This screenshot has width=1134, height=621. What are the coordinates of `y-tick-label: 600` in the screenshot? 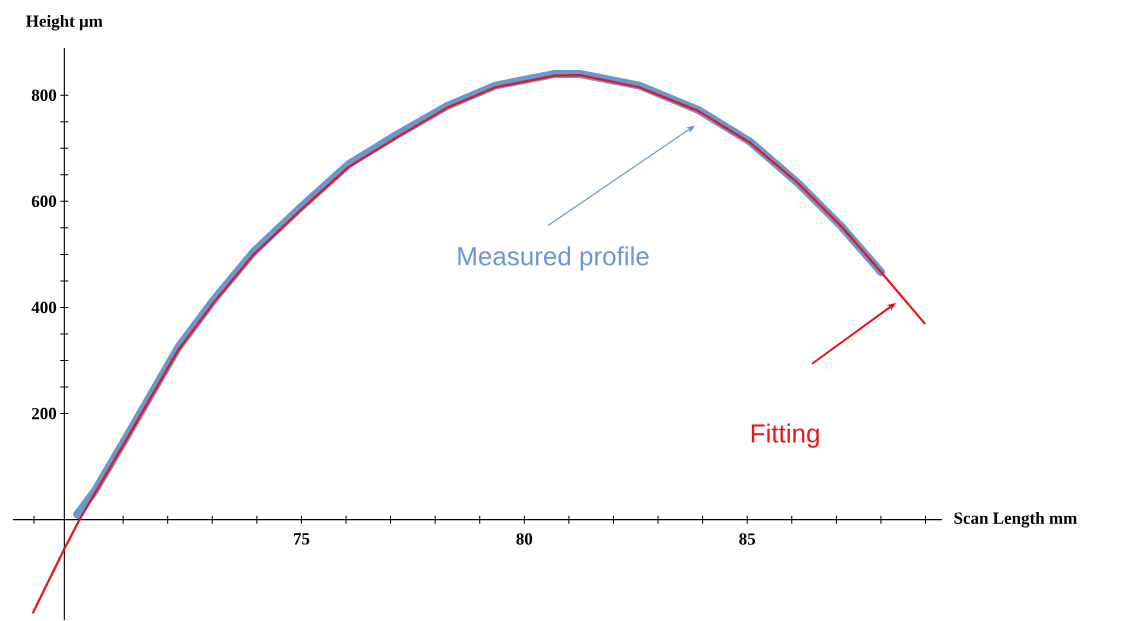 It's located at (44, 201).